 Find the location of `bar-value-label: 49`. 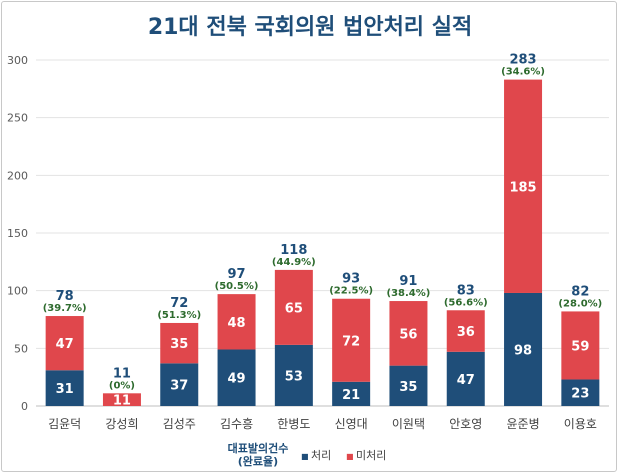

bar-value-label: 49 is located at coordinates (237, 379).